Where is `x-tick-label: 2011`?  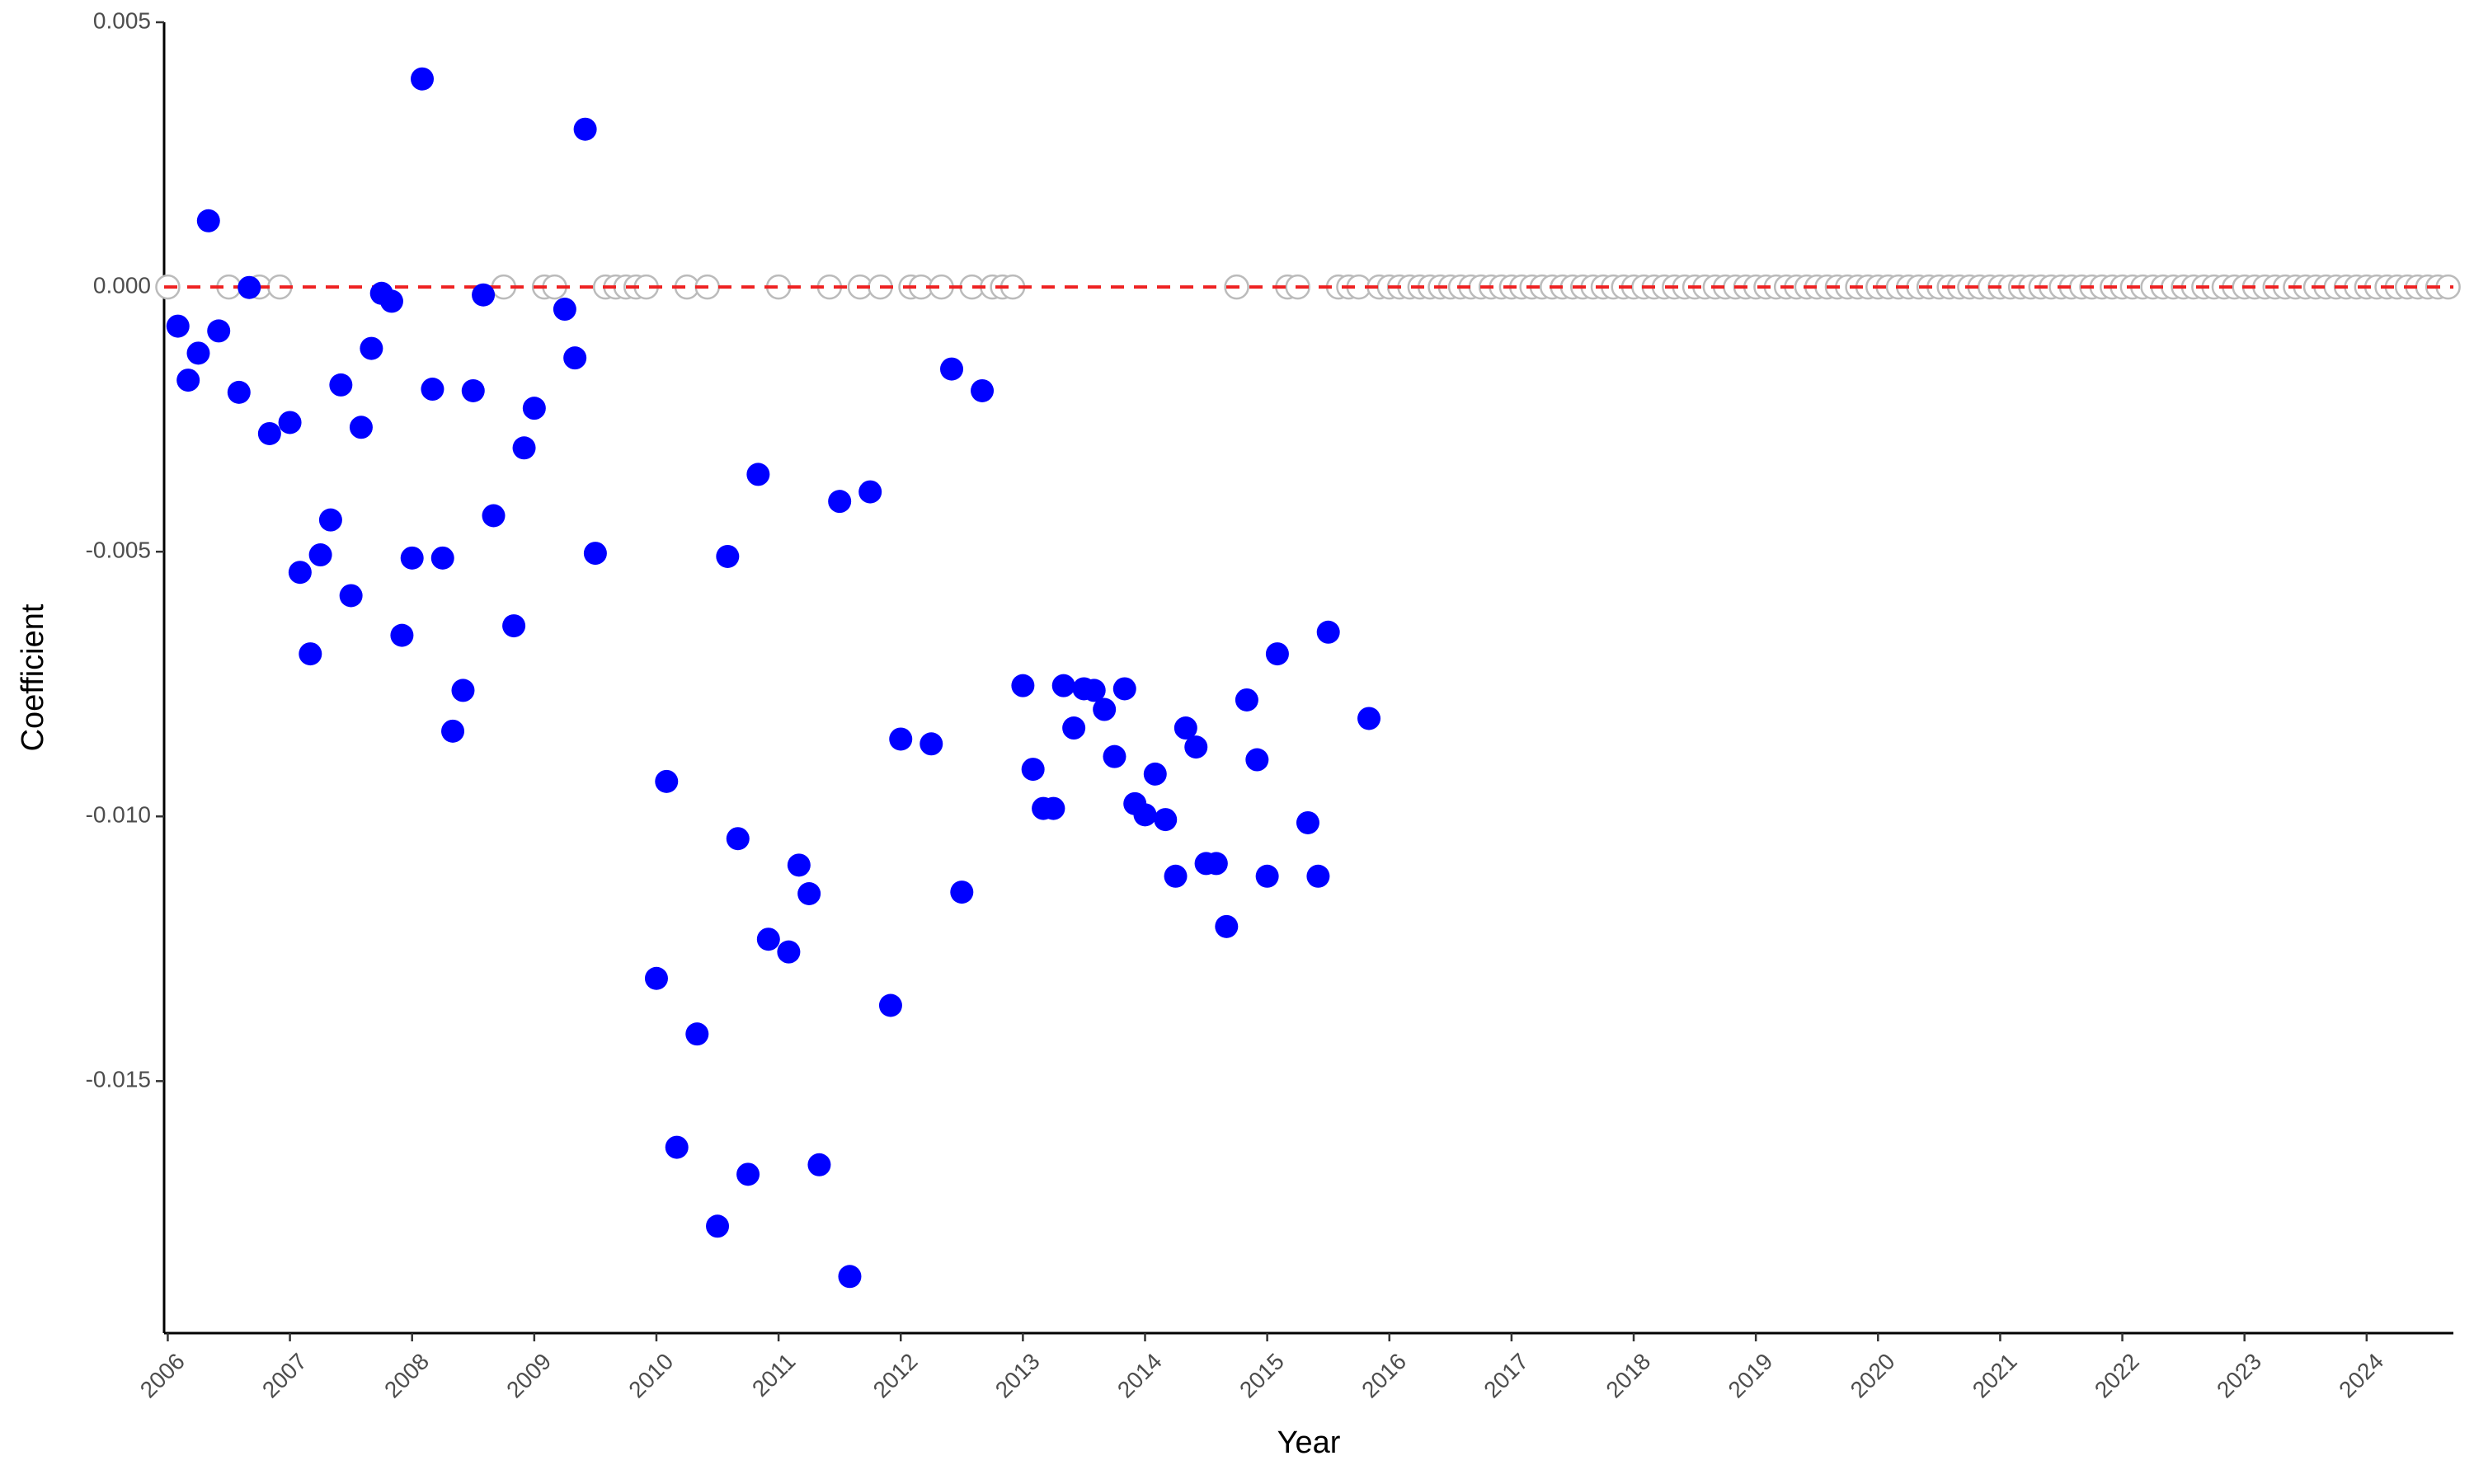
x-tick-label: 2011 is located at coordinates (774, 1375).